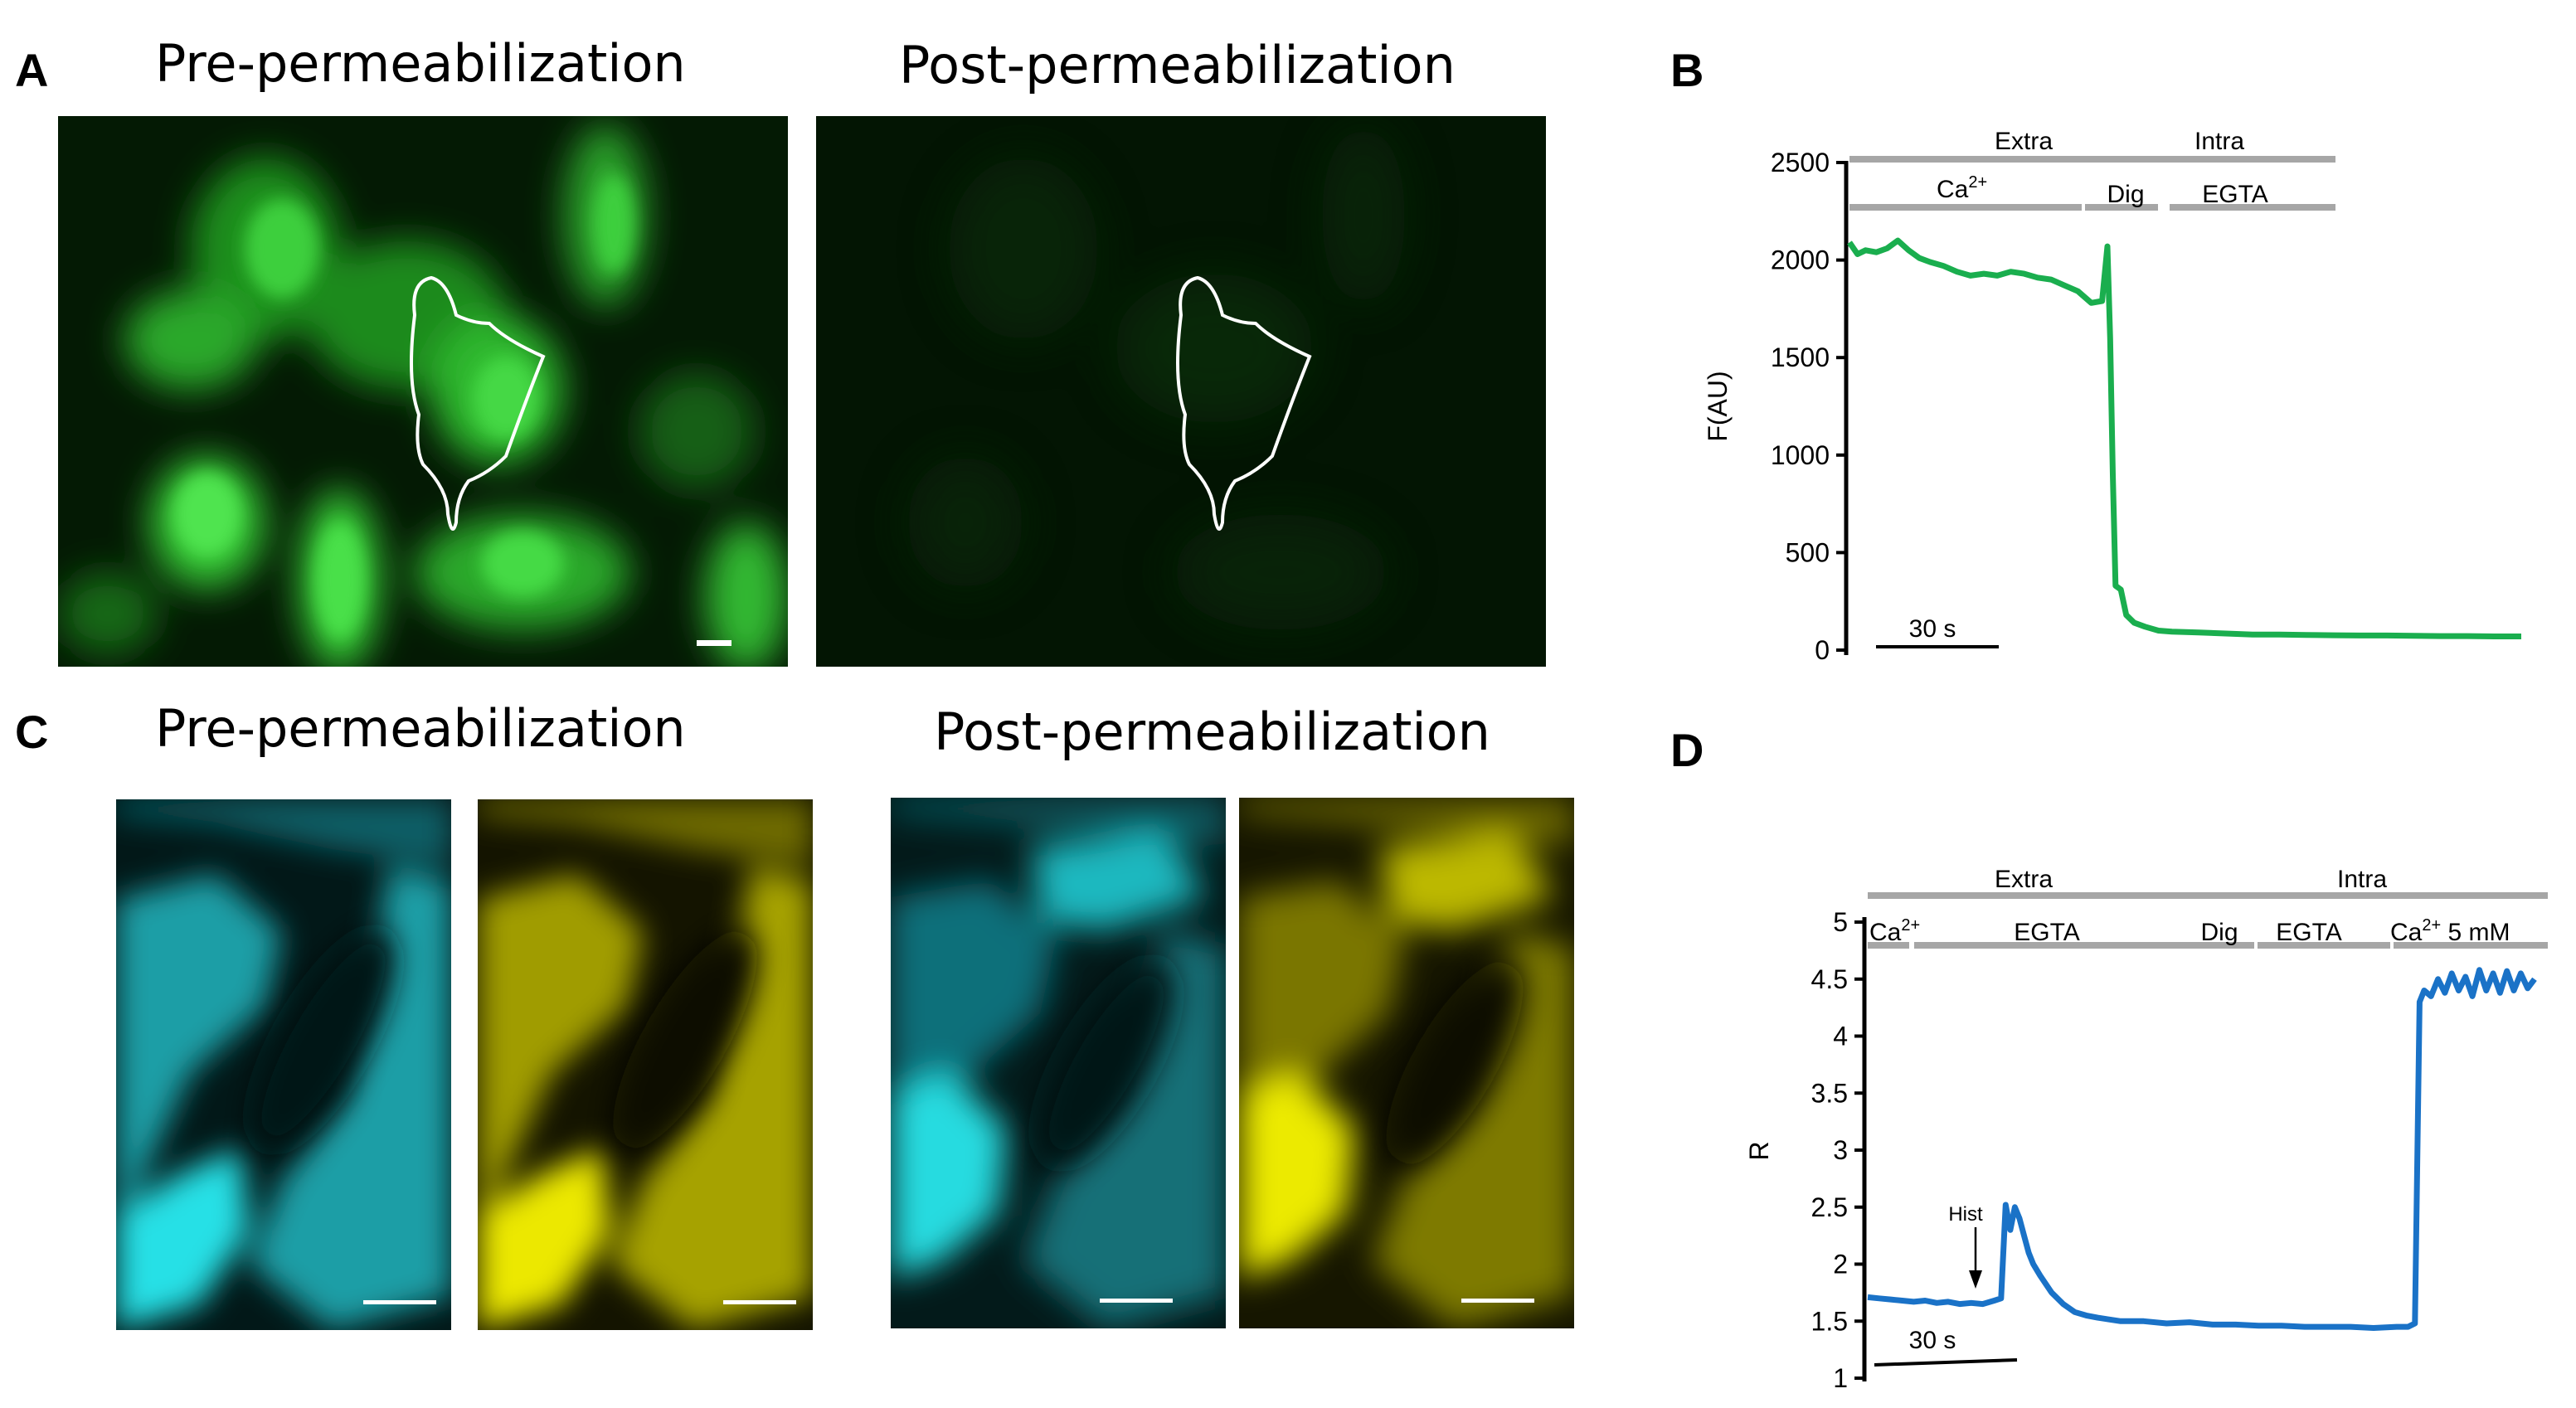 The width and height of the screenshot is (2576, 1408). What do you see at coordinates (1808, 406) in the screenshot?
I see `y-ticks: 2500 2000 1500 1000 500 0` at bounding box center [1808, 406].